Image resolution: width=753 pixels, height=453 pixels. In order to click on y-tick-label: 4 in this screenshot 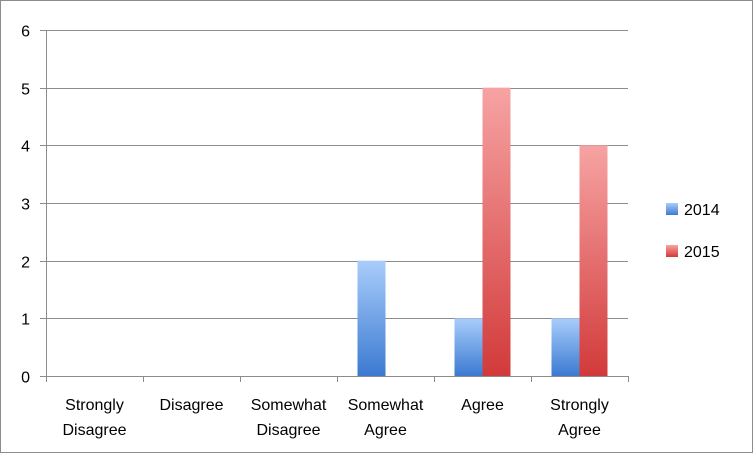, I will do `click(25, 147)`.